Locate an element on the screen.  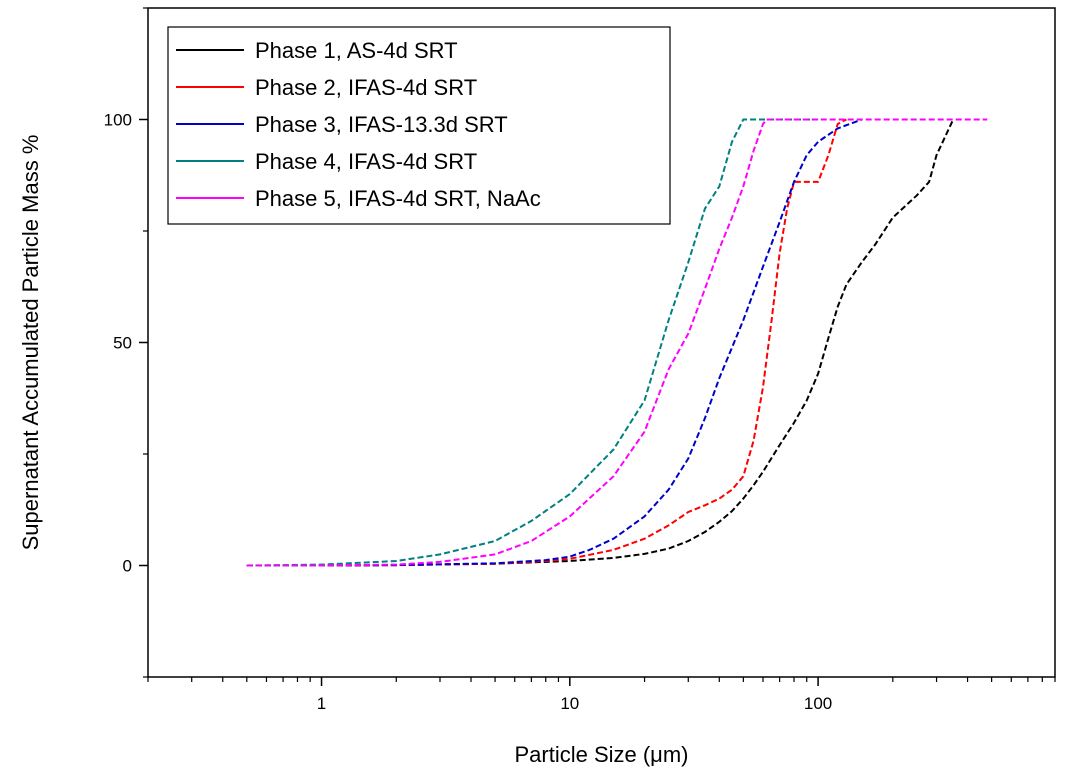
legend-label: Phase 2, IFAS-4d SRT is located at coordinates (366, 87).